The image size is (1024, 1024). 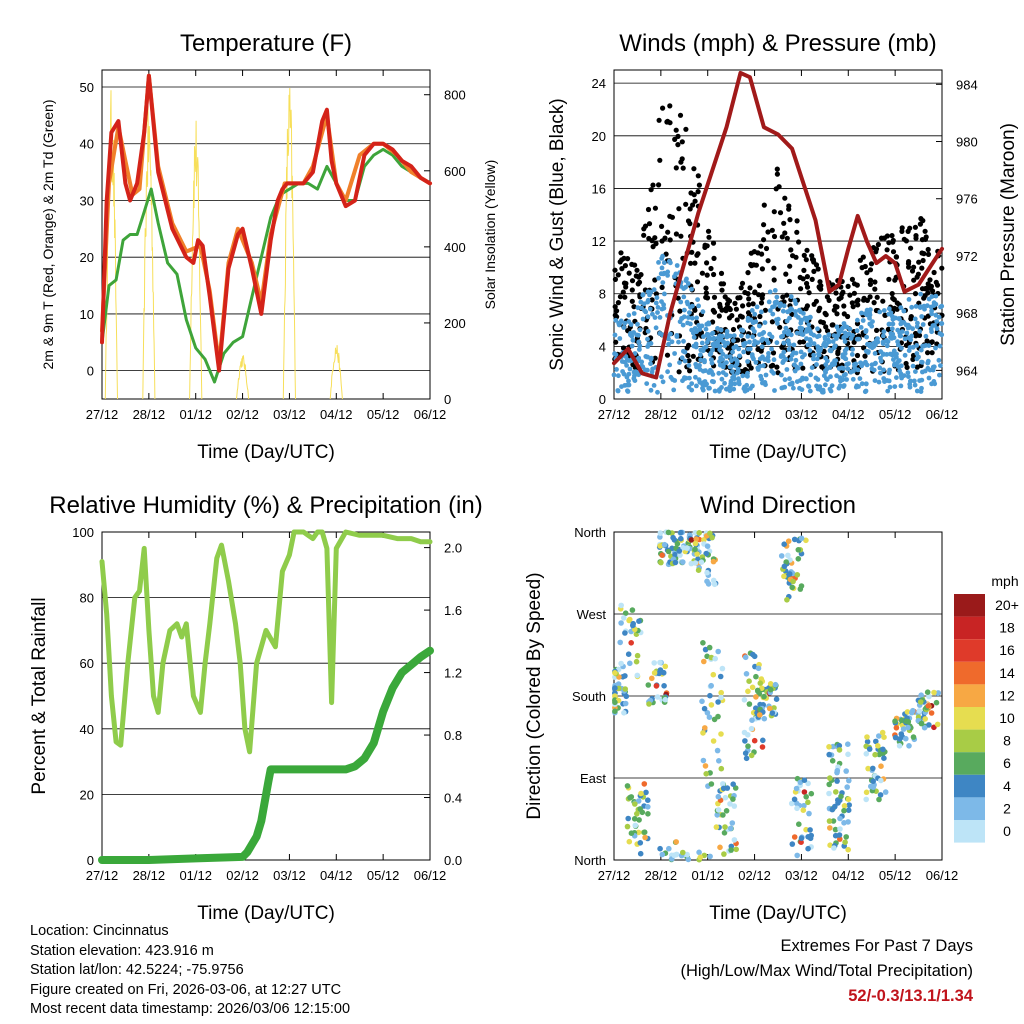 What do you see at coordinates (1008, 234) in the screenshot?
I see `y2-axis-label: Station Pressure (Maroon)` at bounding box center [1008, 234].